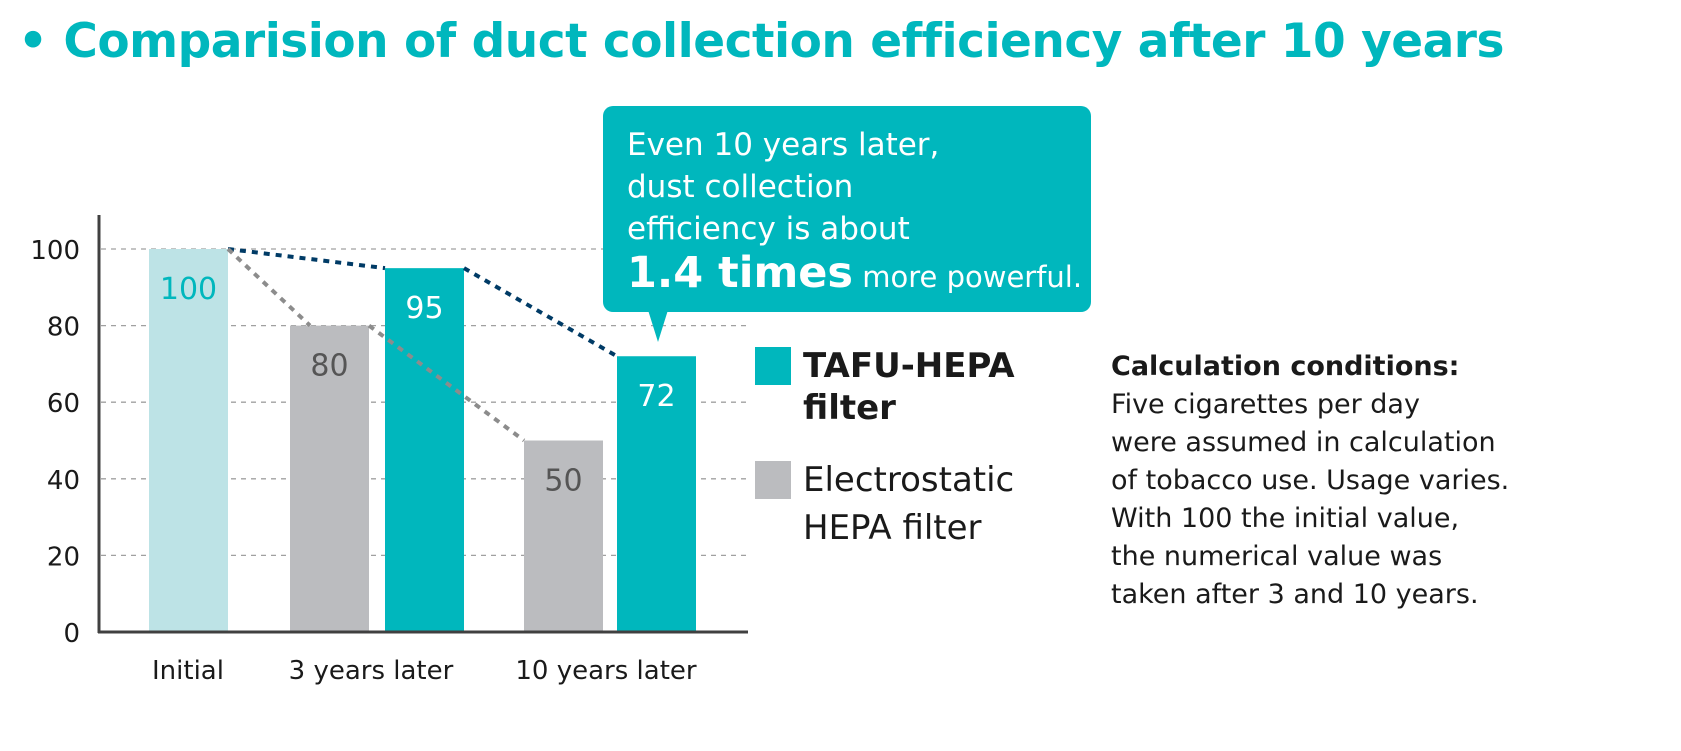 Image resolution: width=1681 pixels, height=751 pixels. I want to click on legend-label-line: TAFU-HEPA, so click(909, 366).